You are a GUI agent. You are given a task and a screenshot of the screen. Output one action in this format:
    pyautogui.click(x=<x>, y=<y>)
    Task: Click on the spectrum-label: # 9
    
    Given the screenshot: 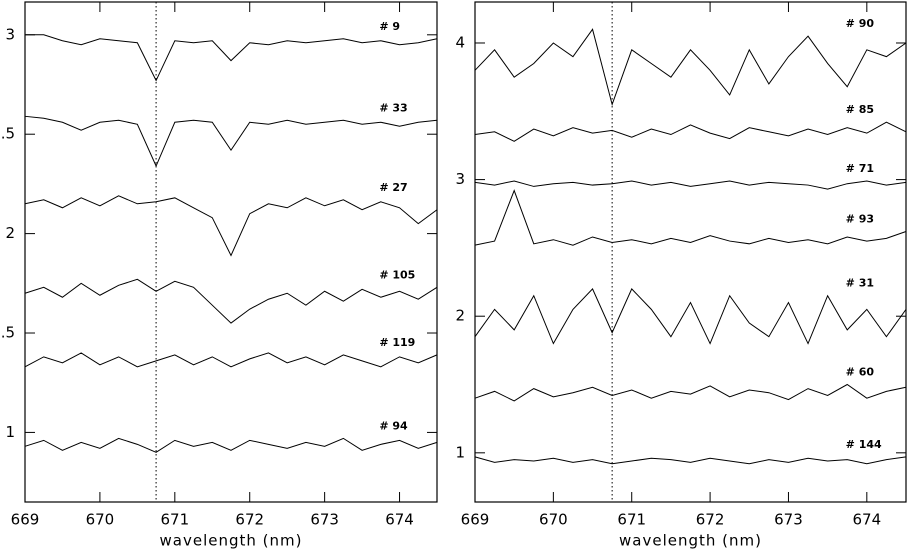 What is the action you would take?
    pyautogui.click(x=389, y=26)
    